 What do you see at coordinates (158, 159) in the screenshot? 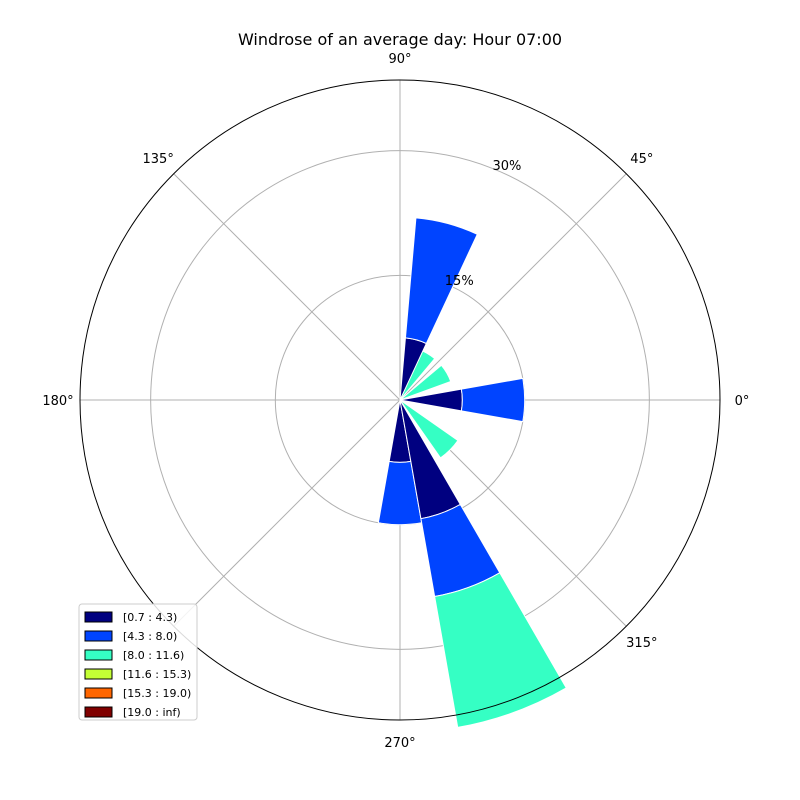
I see `angle-tick-label: 135°` at bounding box center [158, 159].